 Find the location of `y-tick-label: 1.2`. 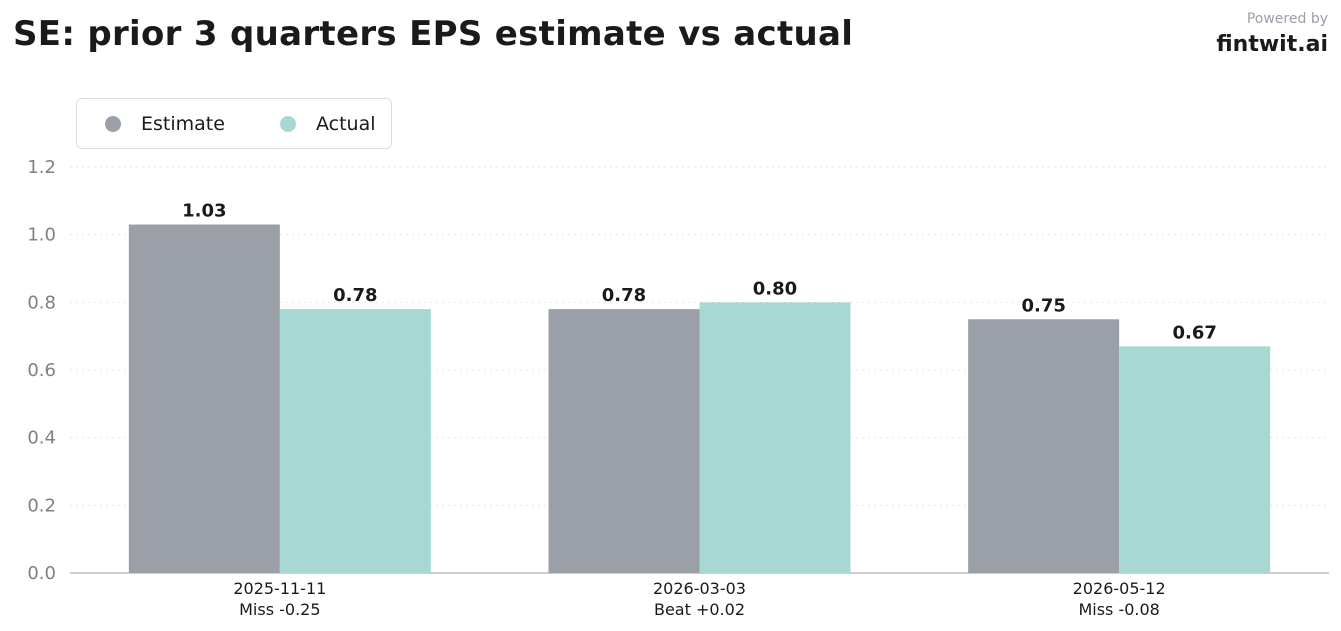

y-tick-label: 1.2 is located at coordinates (41, 167).